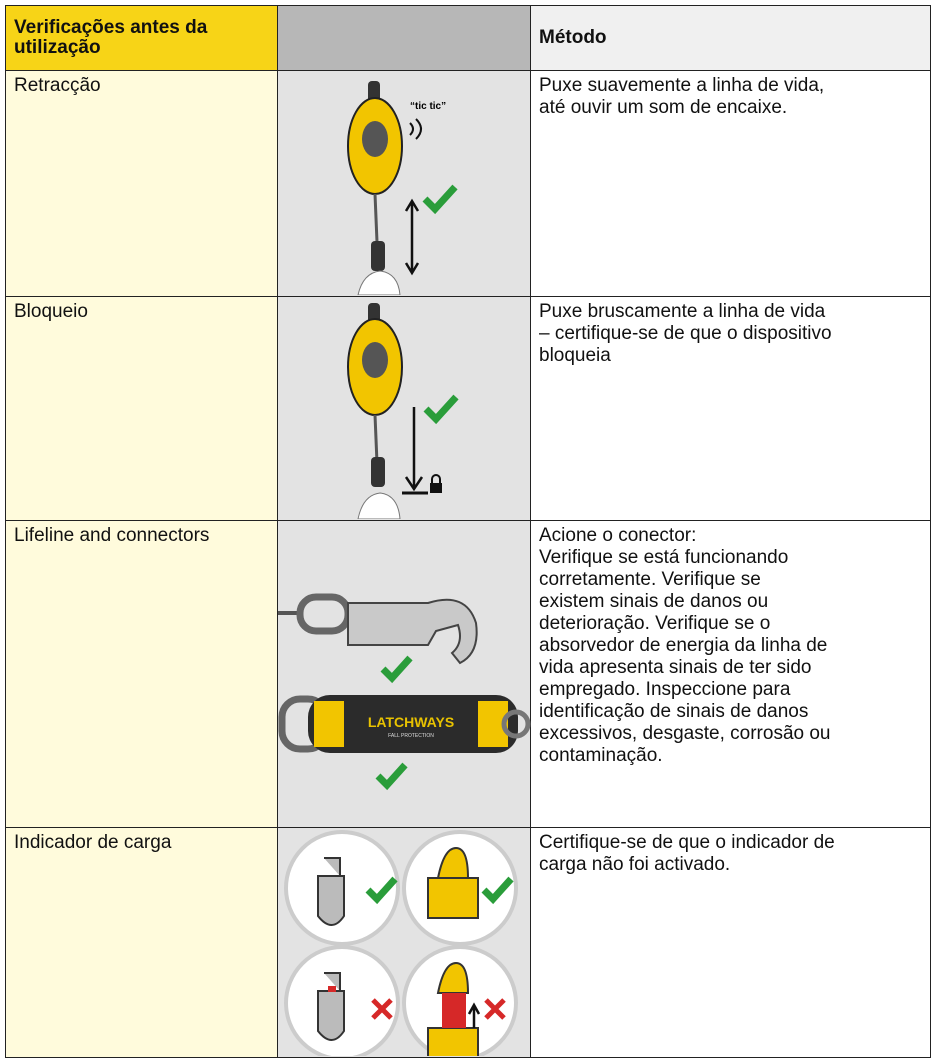 The height and width of the screenshot is (1058, 932). Describe the element at coordinates (730, 38) in the screenshot. I see `header-method: Método` at that location.